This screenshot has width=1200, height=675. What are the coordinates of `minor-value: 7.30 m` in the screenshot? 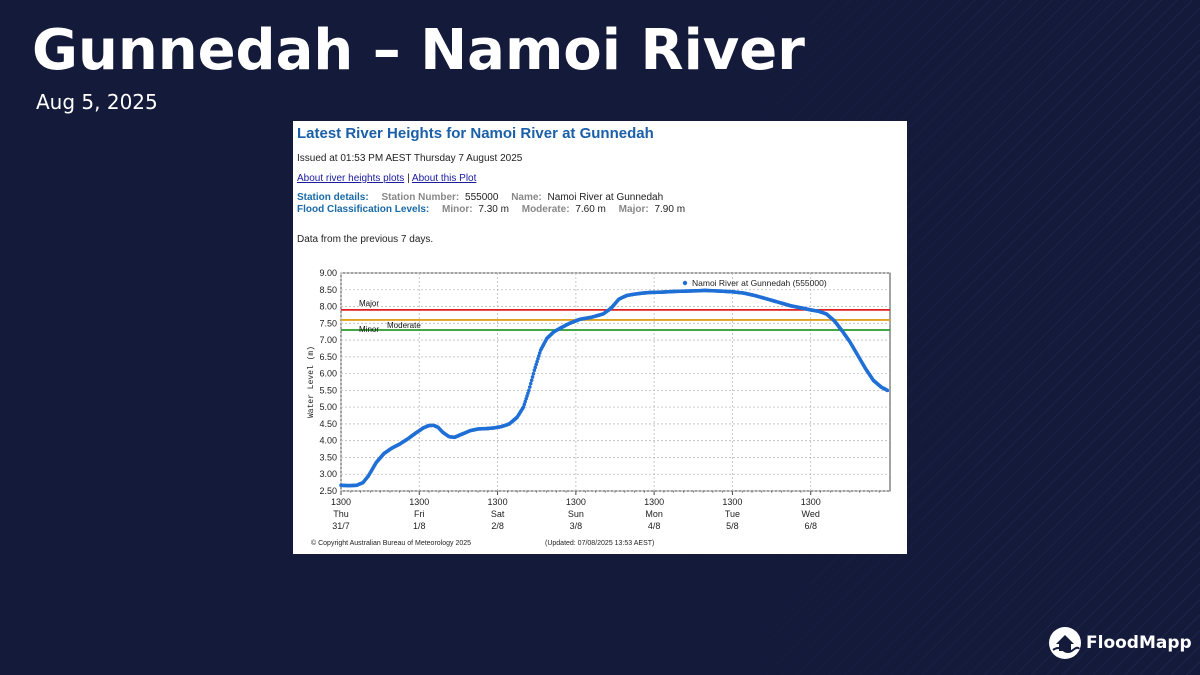 It's located at (493, 209).